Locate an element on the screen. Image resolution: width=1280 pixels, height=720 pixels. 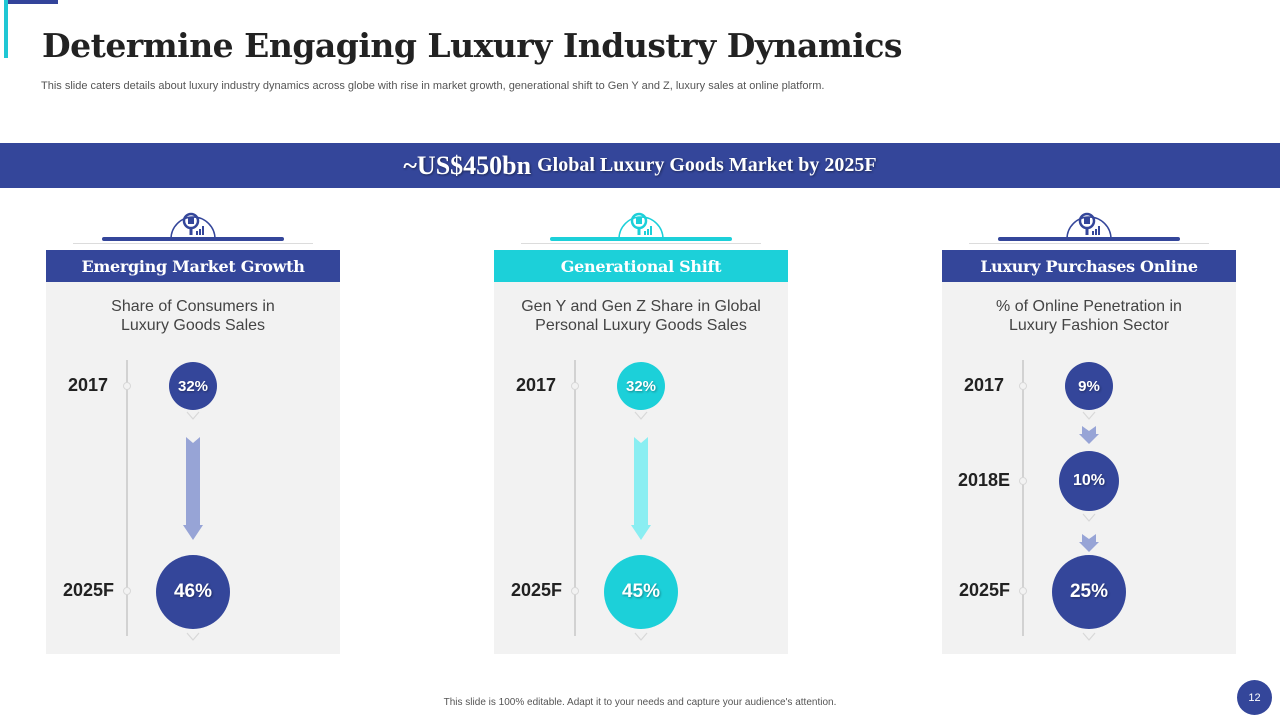
year-mid: 2018E is located at coordinates (983, 480).